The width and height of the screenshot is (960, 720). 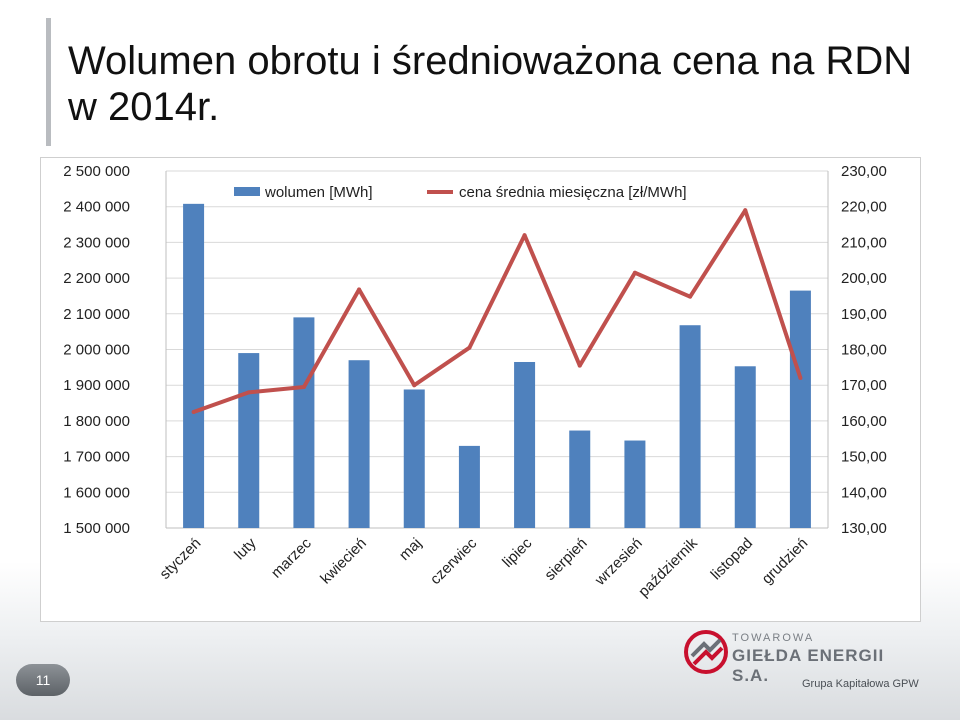 What do you see at coordinates (96, 421) in the screenshot?
I see `y-left-tick-label: 1 800 000` at bounding box center [96, 421].